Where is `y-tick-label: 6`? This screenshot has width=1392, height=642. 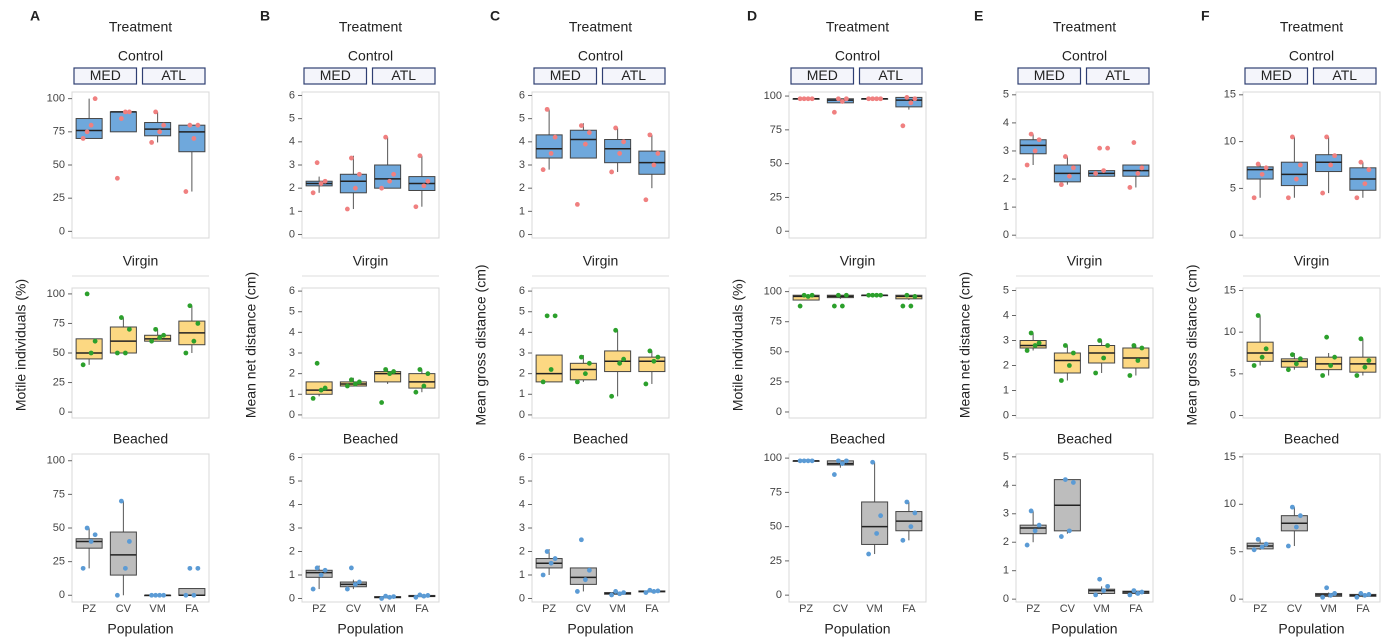
y-tick-label: 6 is located at coordinates (292, 291).